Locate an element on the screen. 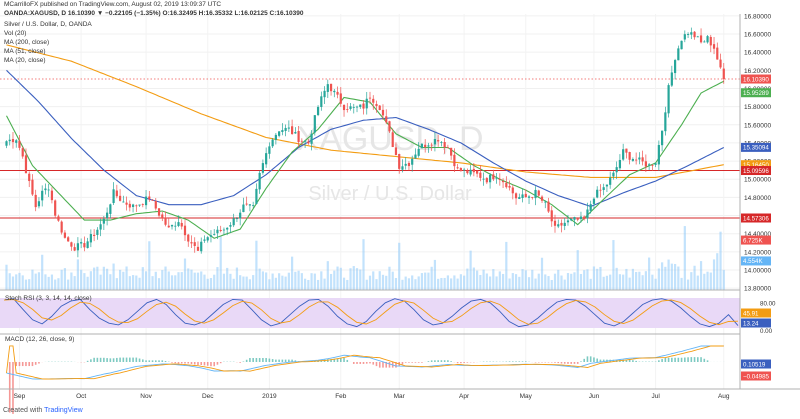 The width and height of the screenshot is (800, 419). legend-ma20: MA (20, close) is located at coordinates (25, 60).